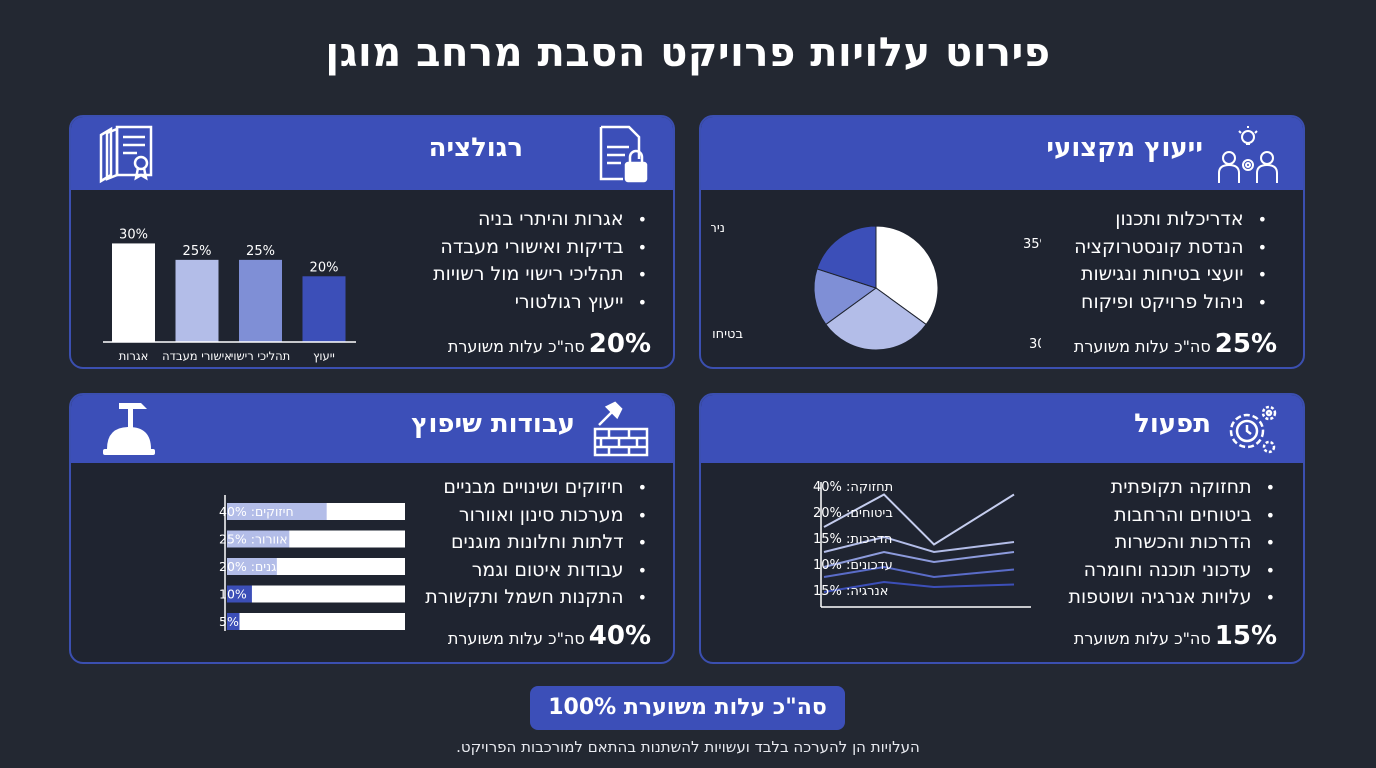  I want to click on series-label: ביטוחים: 20%, so click(853, 513).